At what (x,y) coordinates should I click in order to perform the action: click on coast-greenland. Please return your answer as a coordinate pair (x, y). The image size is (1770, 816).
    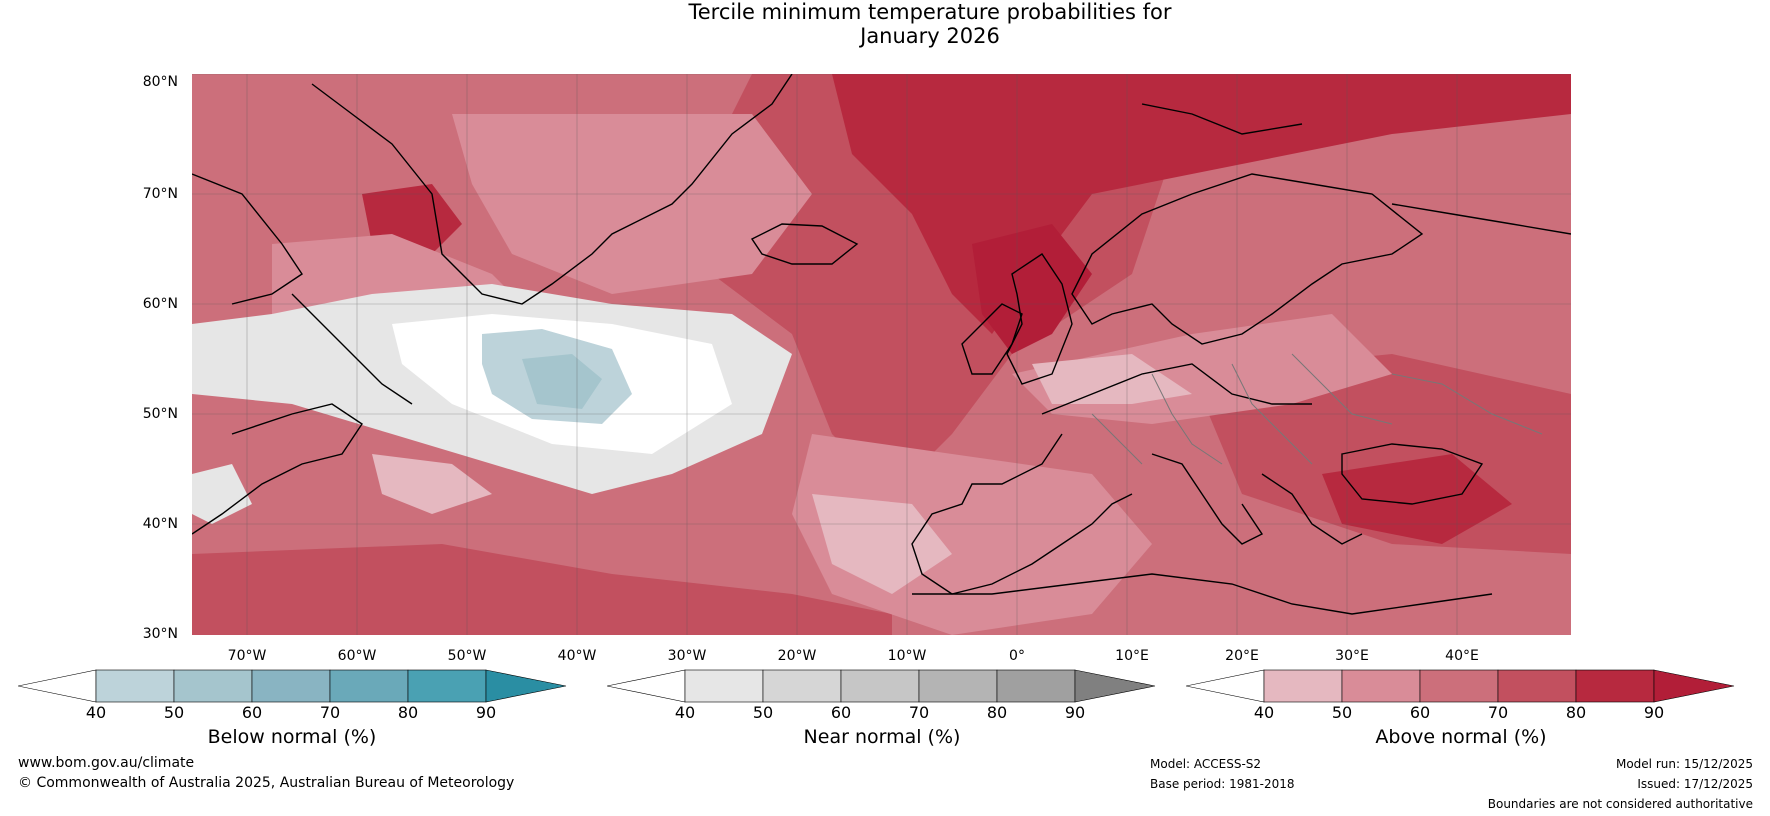
    Looking at the image, I should click on (552, 189).